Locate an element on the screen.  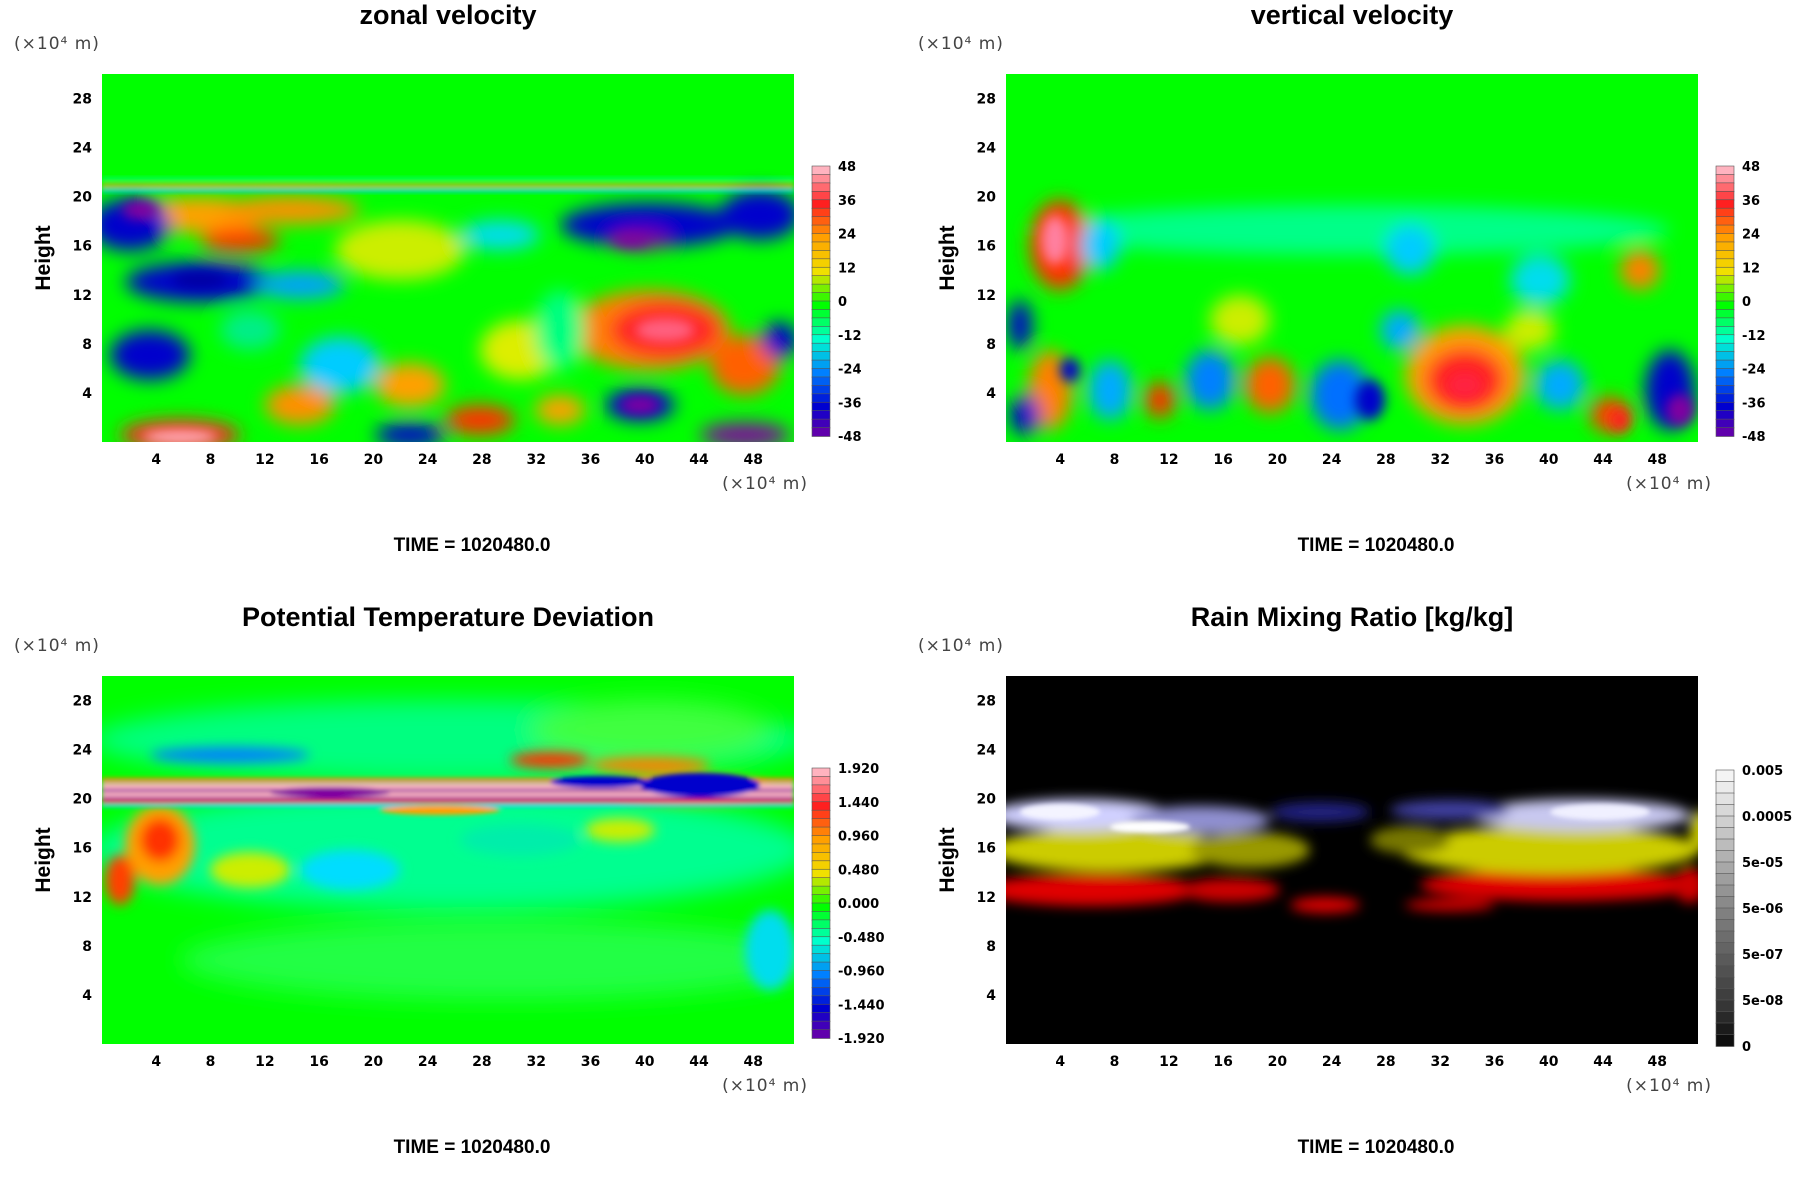
colorbar-label: 1.920 is located at coordinates (858, 769).